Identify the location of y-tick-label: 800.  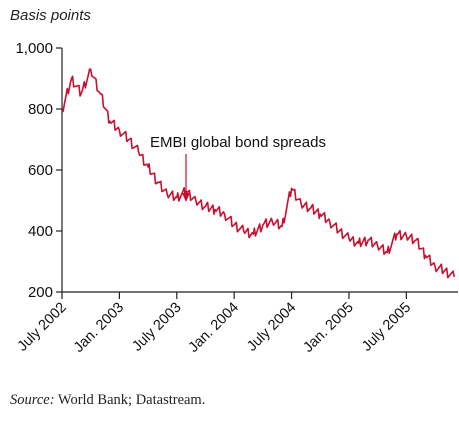
(40, 109).